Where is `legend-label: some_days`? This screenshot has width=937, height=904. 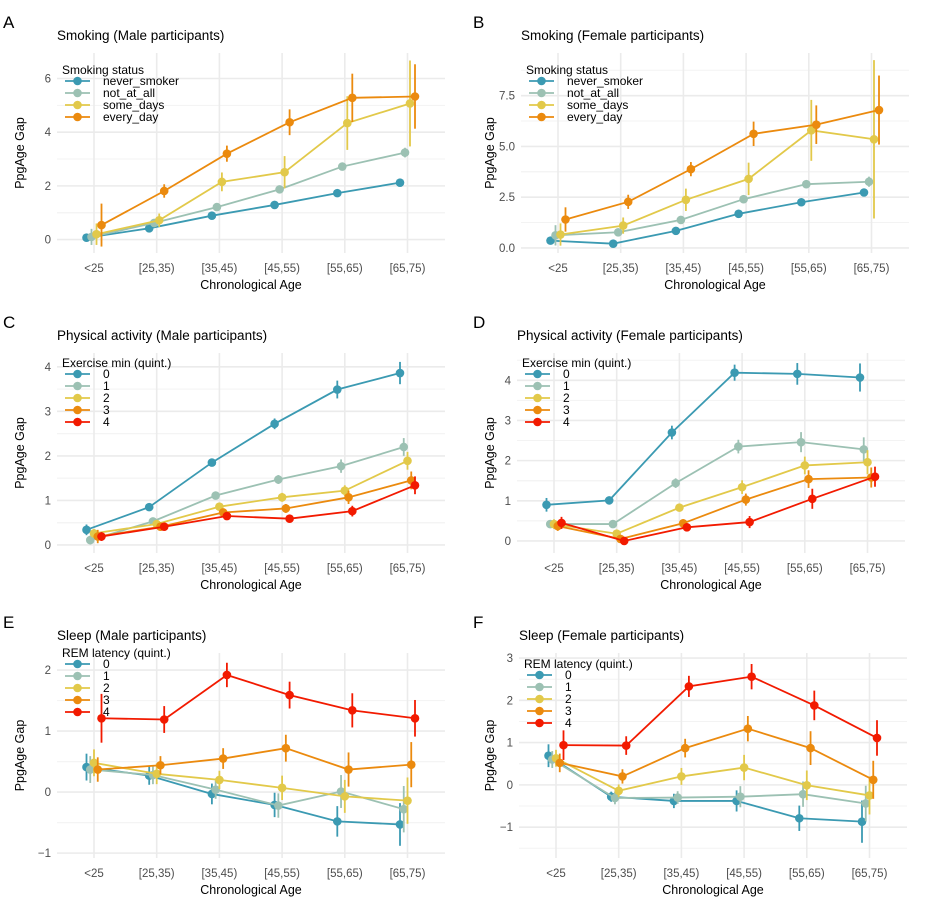 legend-label: some_days is located at coordinates (597, 105).